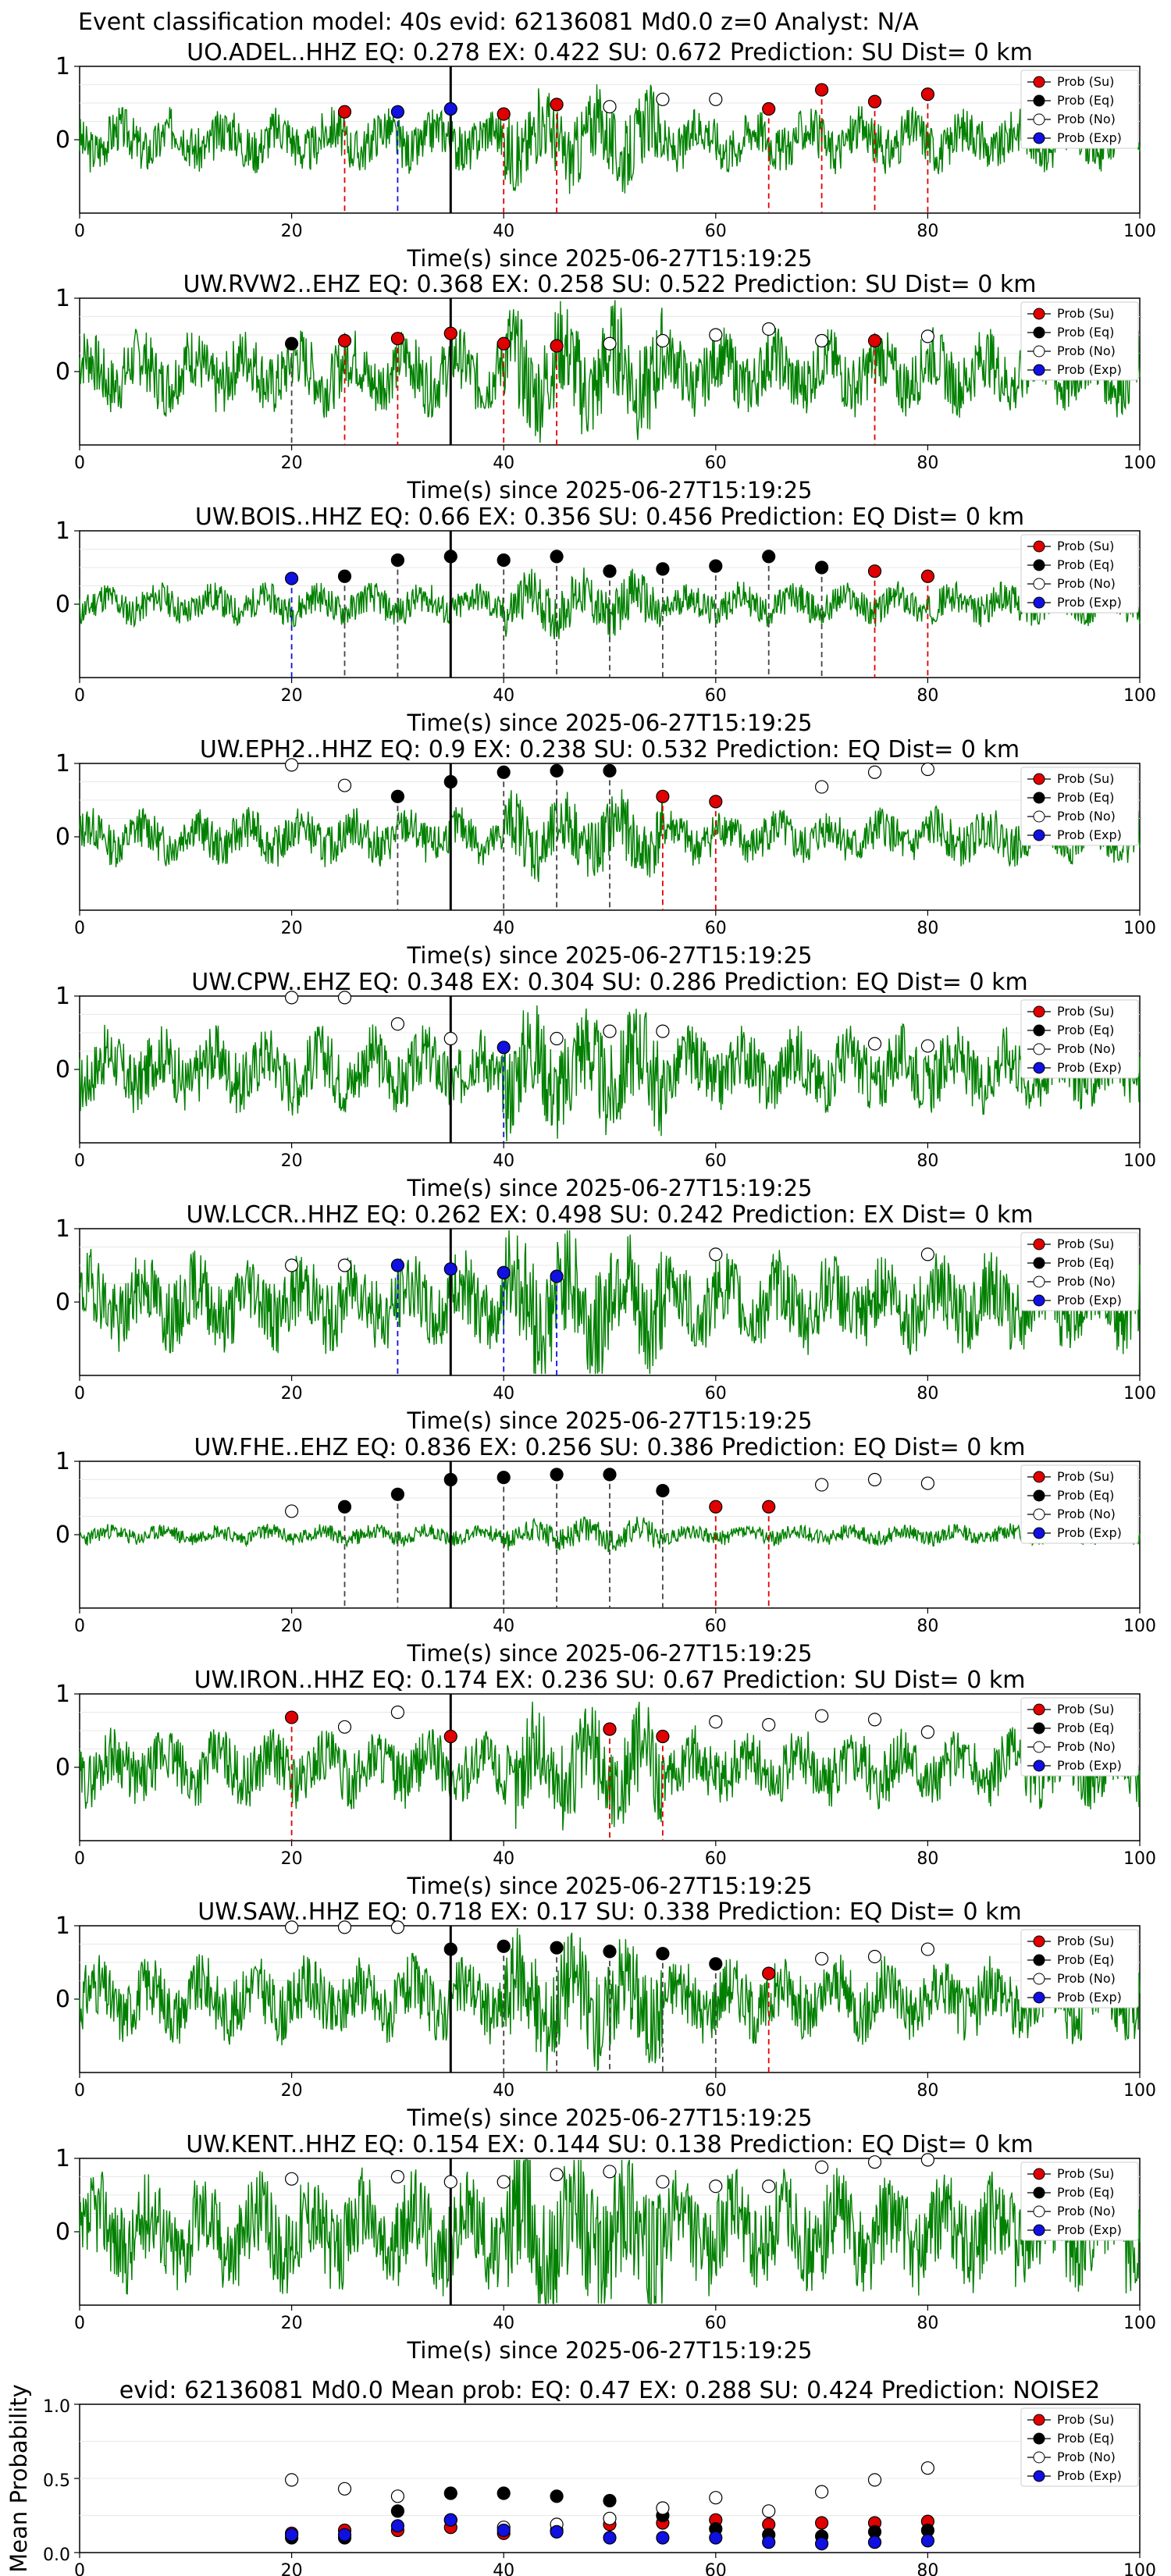 The width and height of the screenshot is (1171, 2576). Describe the element at coordinates (610, 490) in the screenshot. I see `panel-2-xlabel: Time(s) since 2025-06-27T15:19:25` at that location.